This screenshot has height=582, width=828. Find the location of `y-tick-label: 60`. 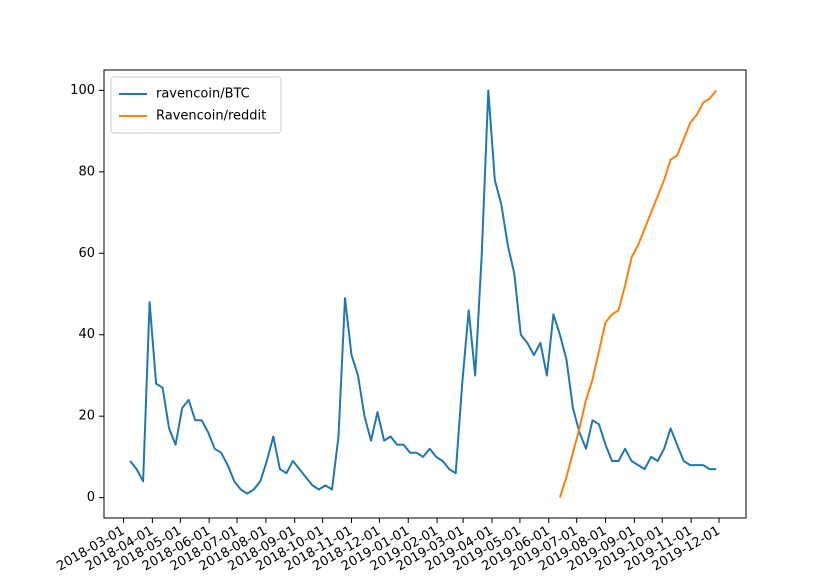

y-tick-label: 60 is located at coordinates (86, 253).